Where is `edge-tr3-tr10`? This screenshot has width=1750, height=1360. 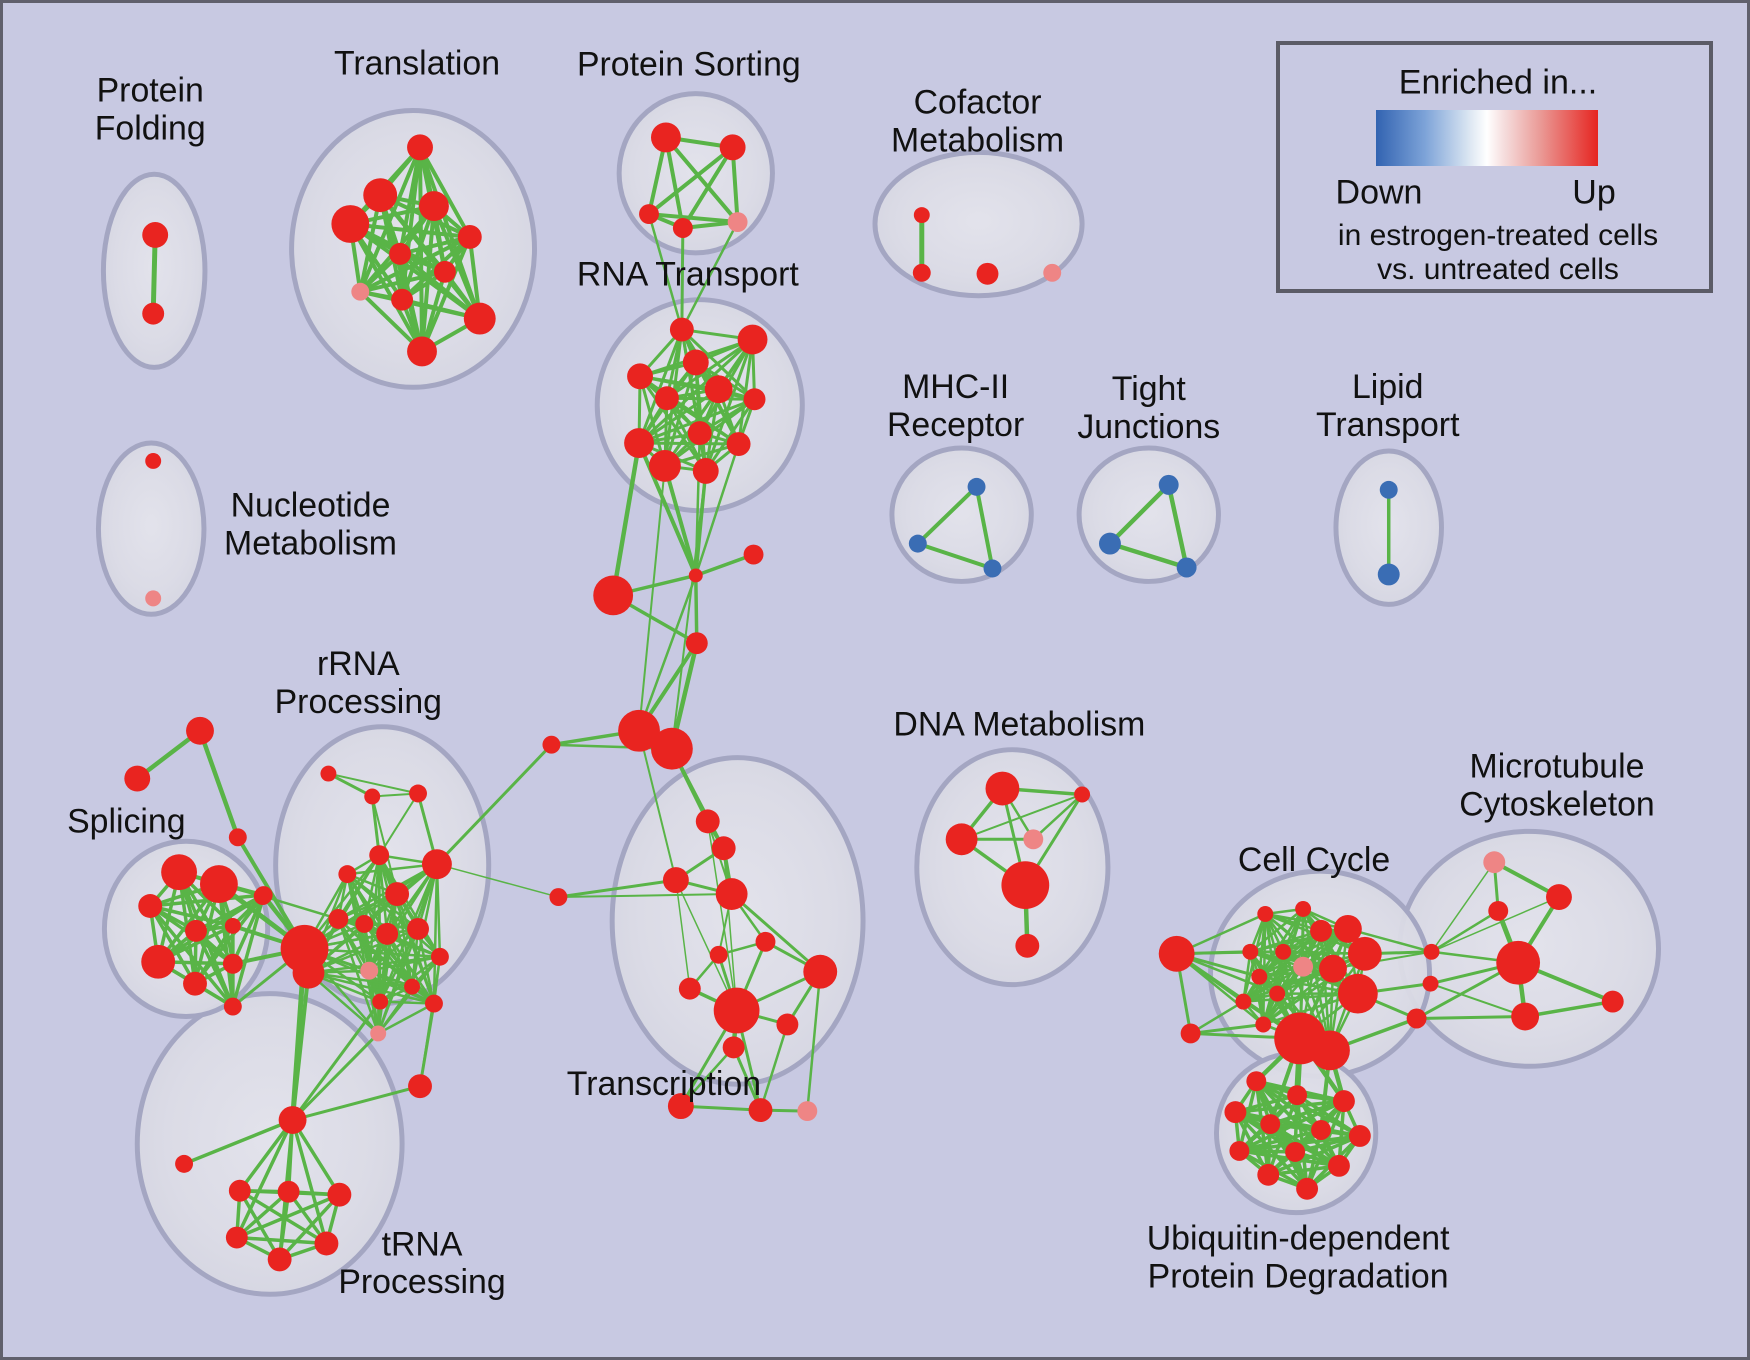
edge-tr3-tr10 is located at coordinates (456, 262).